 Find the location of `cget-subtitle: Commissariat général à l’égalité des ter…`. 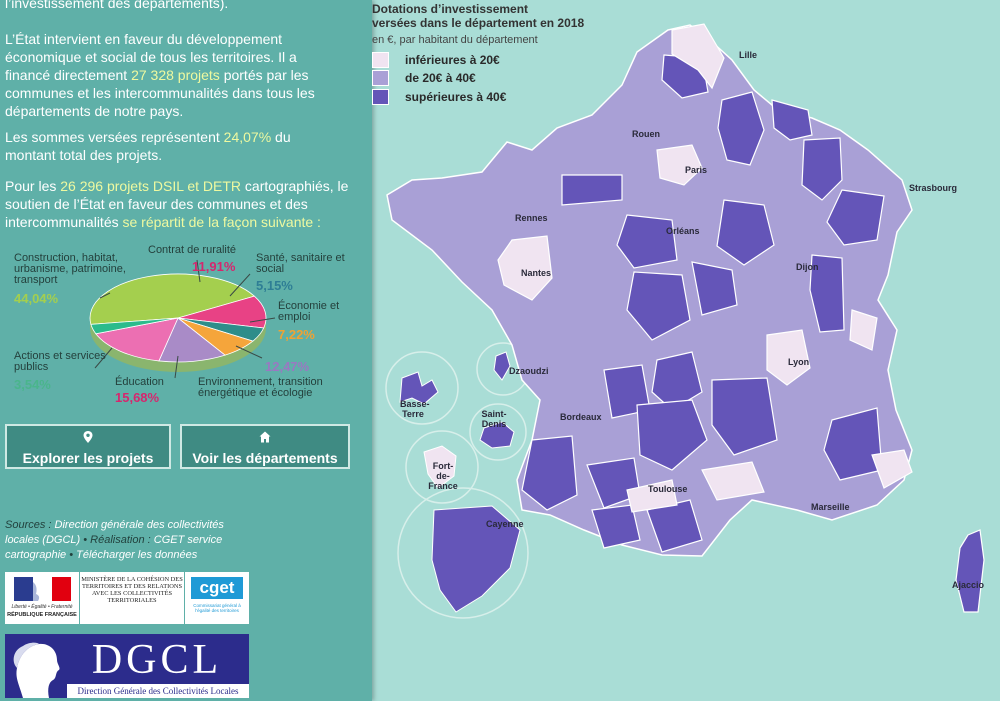

cget-subtitle: Commissariat général à l’égalité des ter… is located at coordinates (217, 608).